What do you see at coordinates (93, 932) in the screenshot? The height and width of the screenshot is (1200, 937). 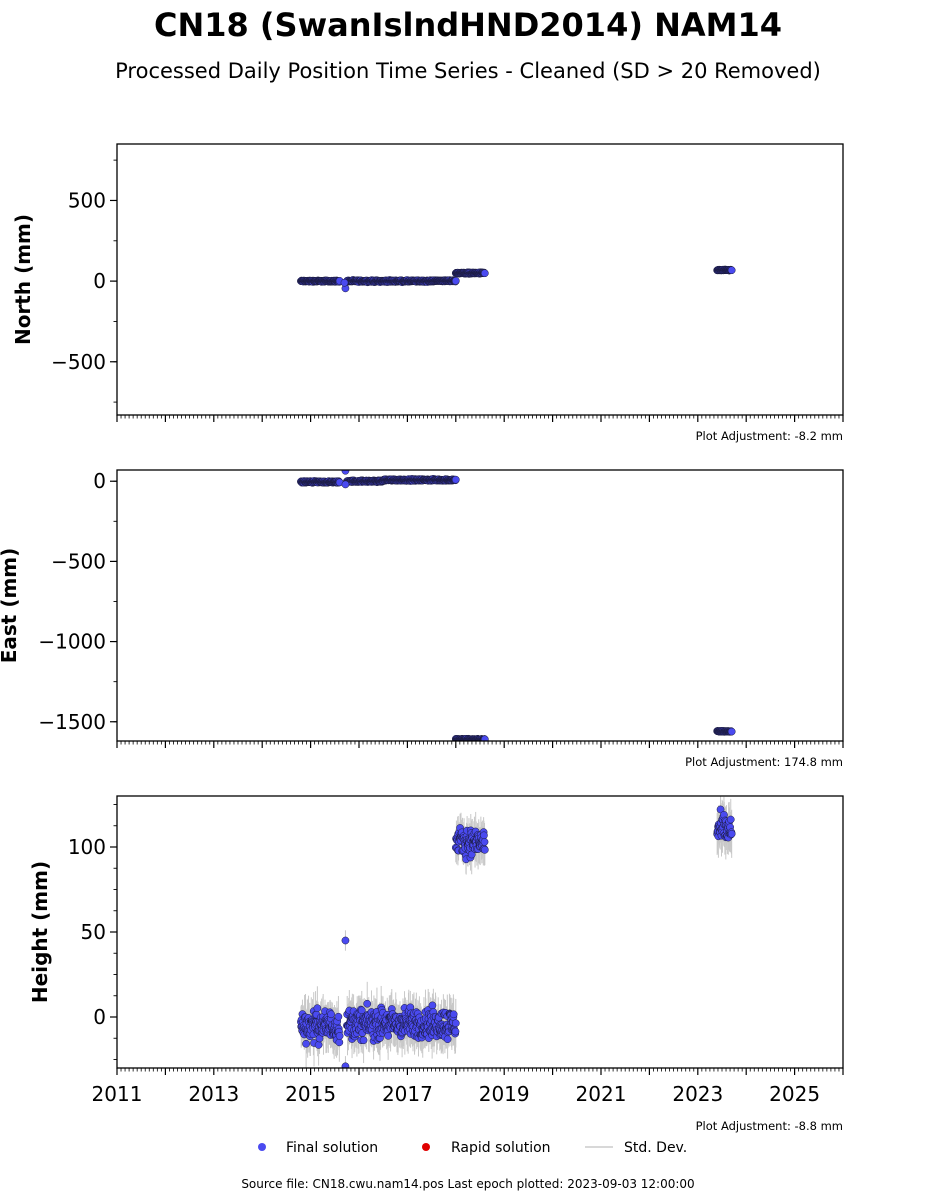 I see `y-tick-label: 50` at bounding box center [93, 932].